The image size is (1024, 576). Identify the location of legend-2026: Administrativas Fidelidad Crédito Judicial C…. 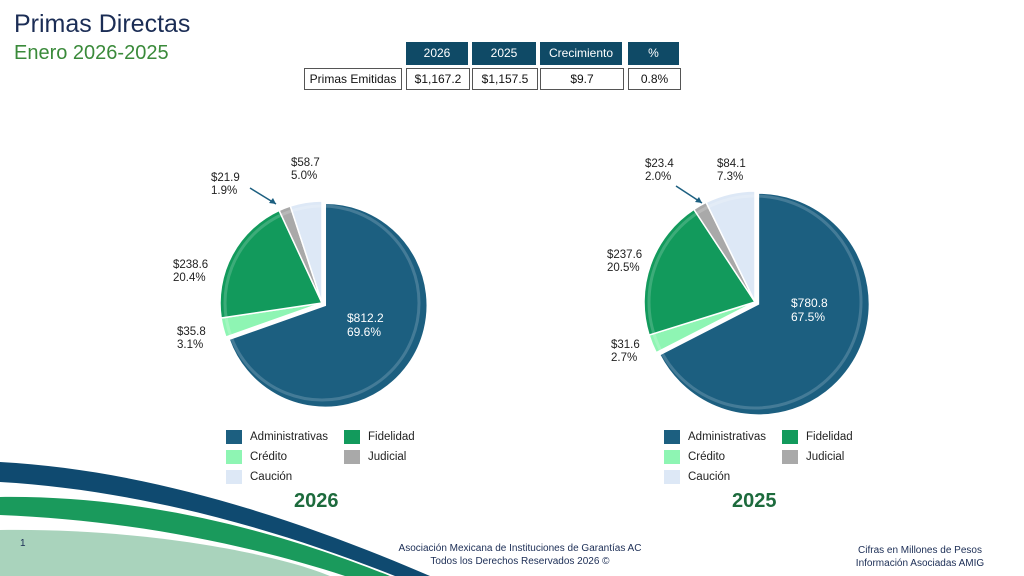
(346, 457).